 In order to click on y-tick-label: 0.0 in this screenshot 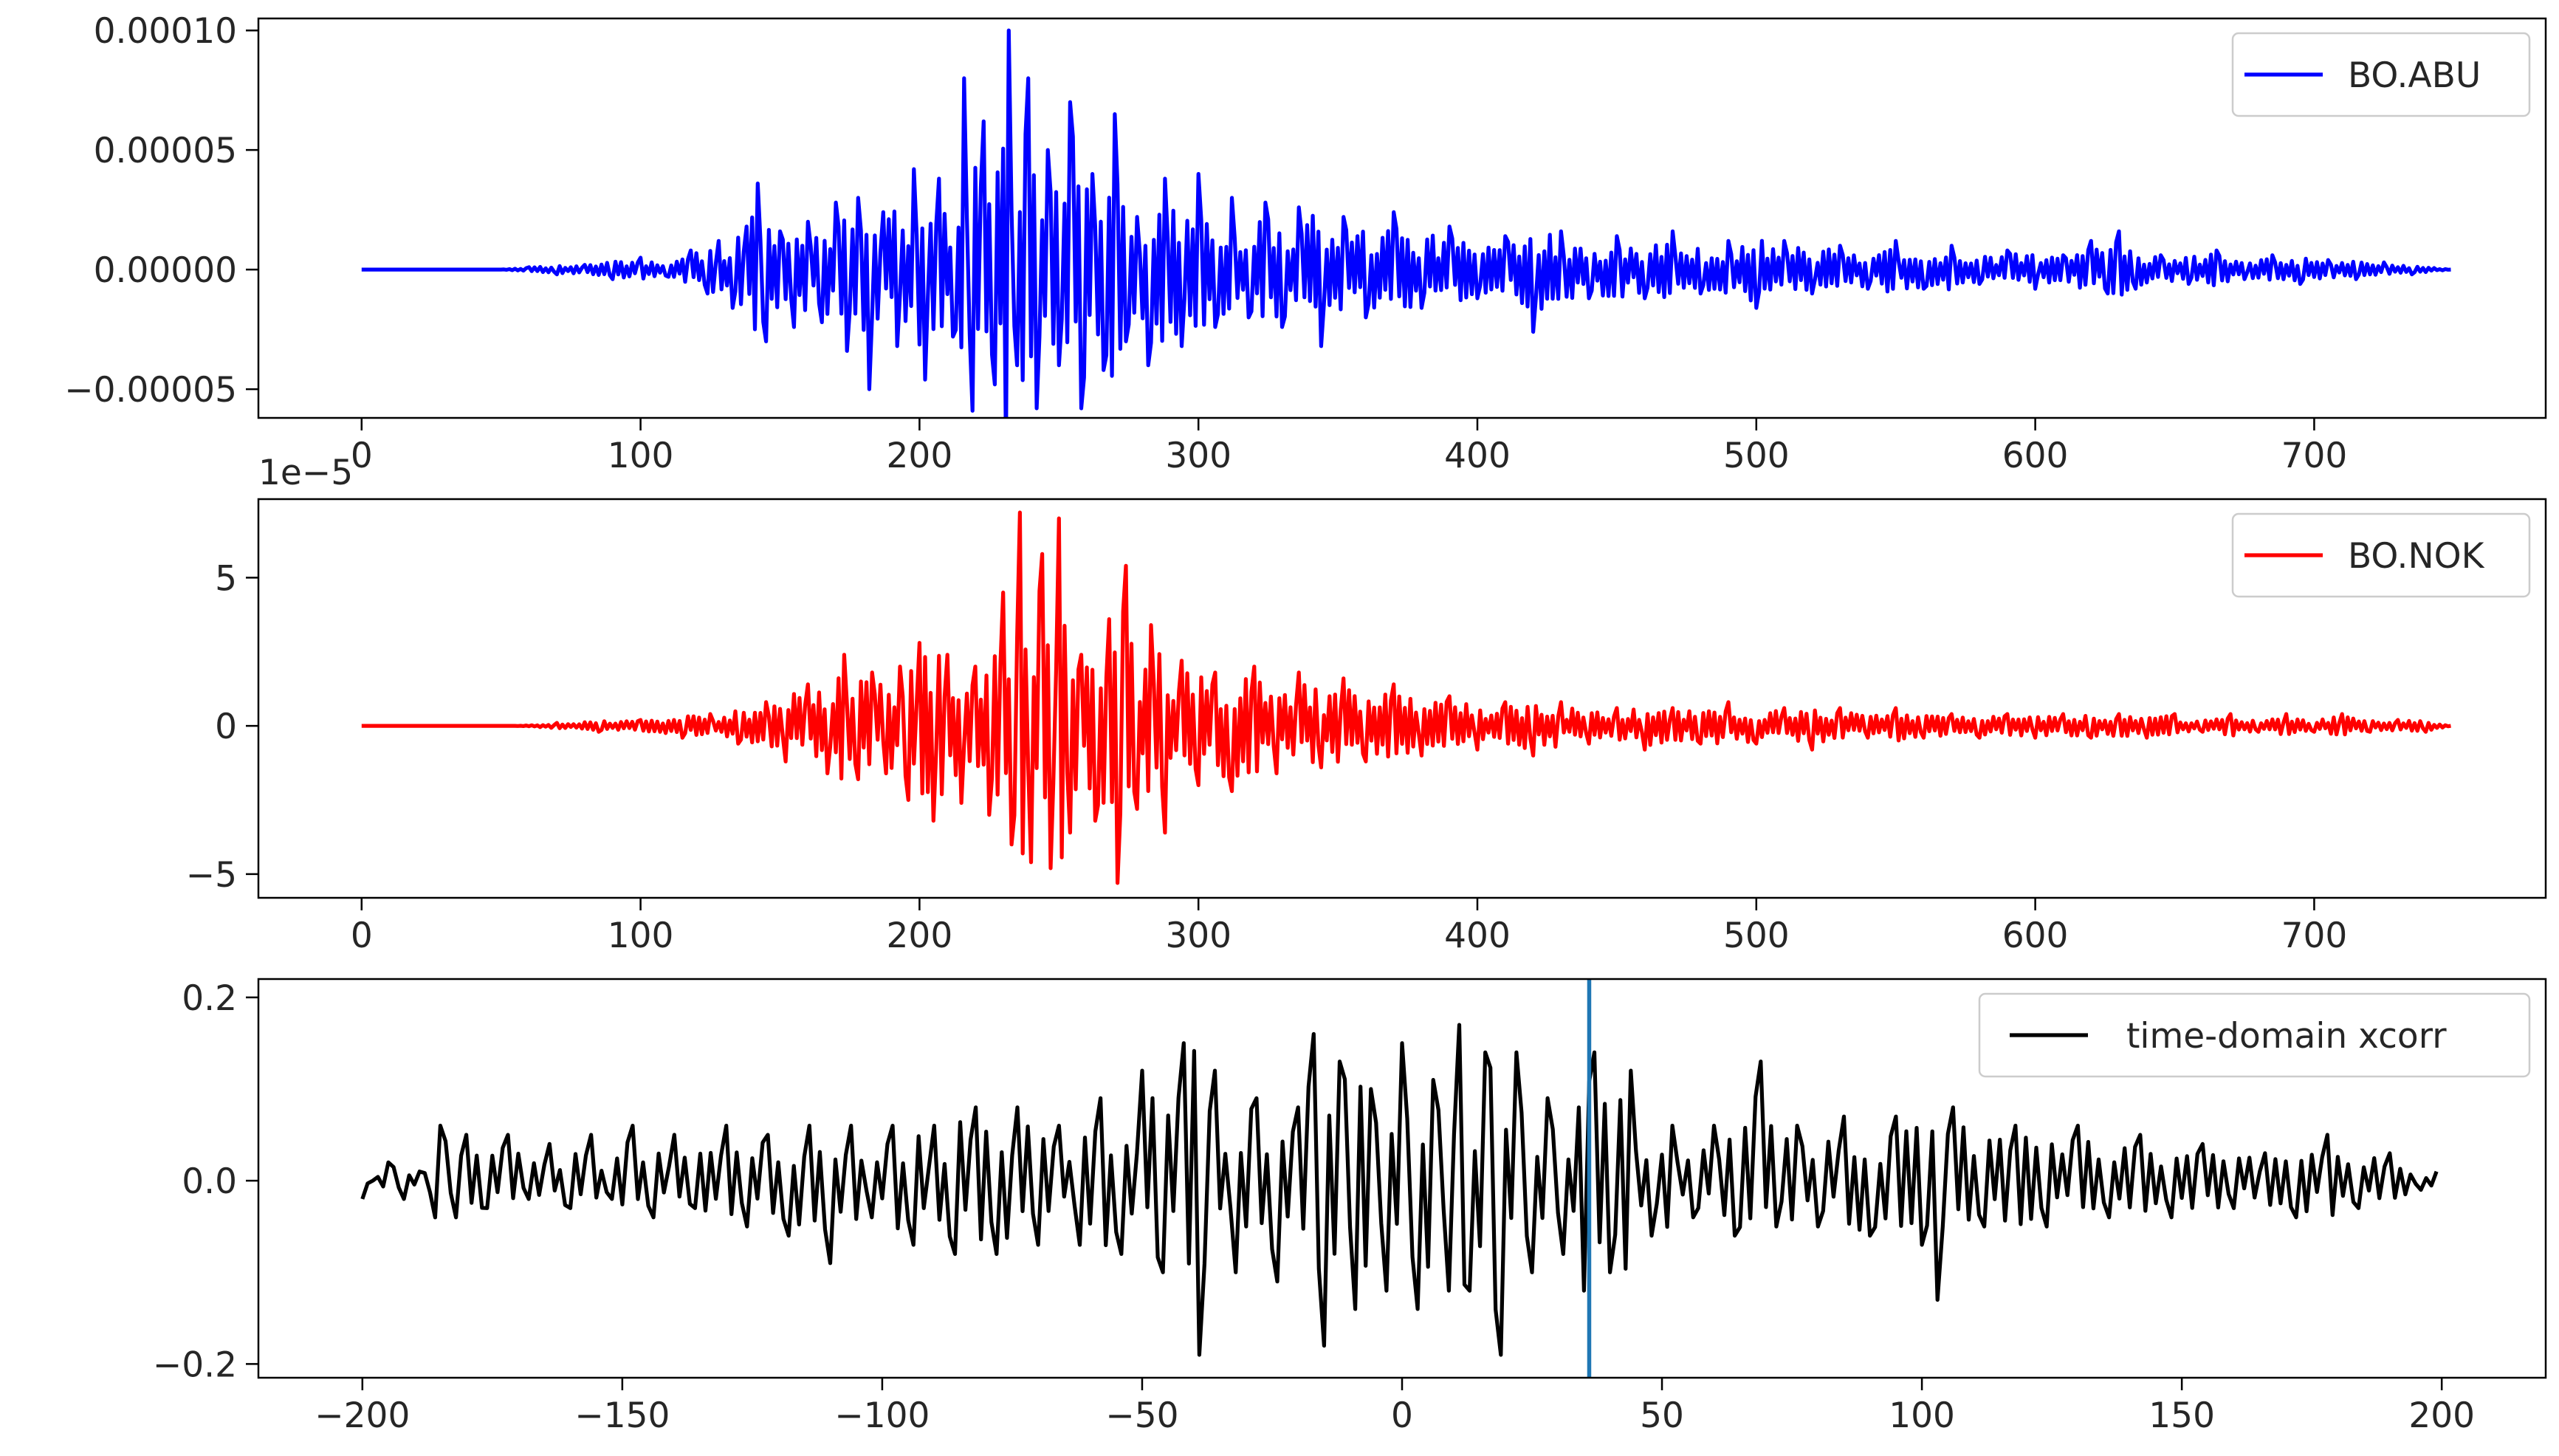, I will do `click(209, 1181)`.